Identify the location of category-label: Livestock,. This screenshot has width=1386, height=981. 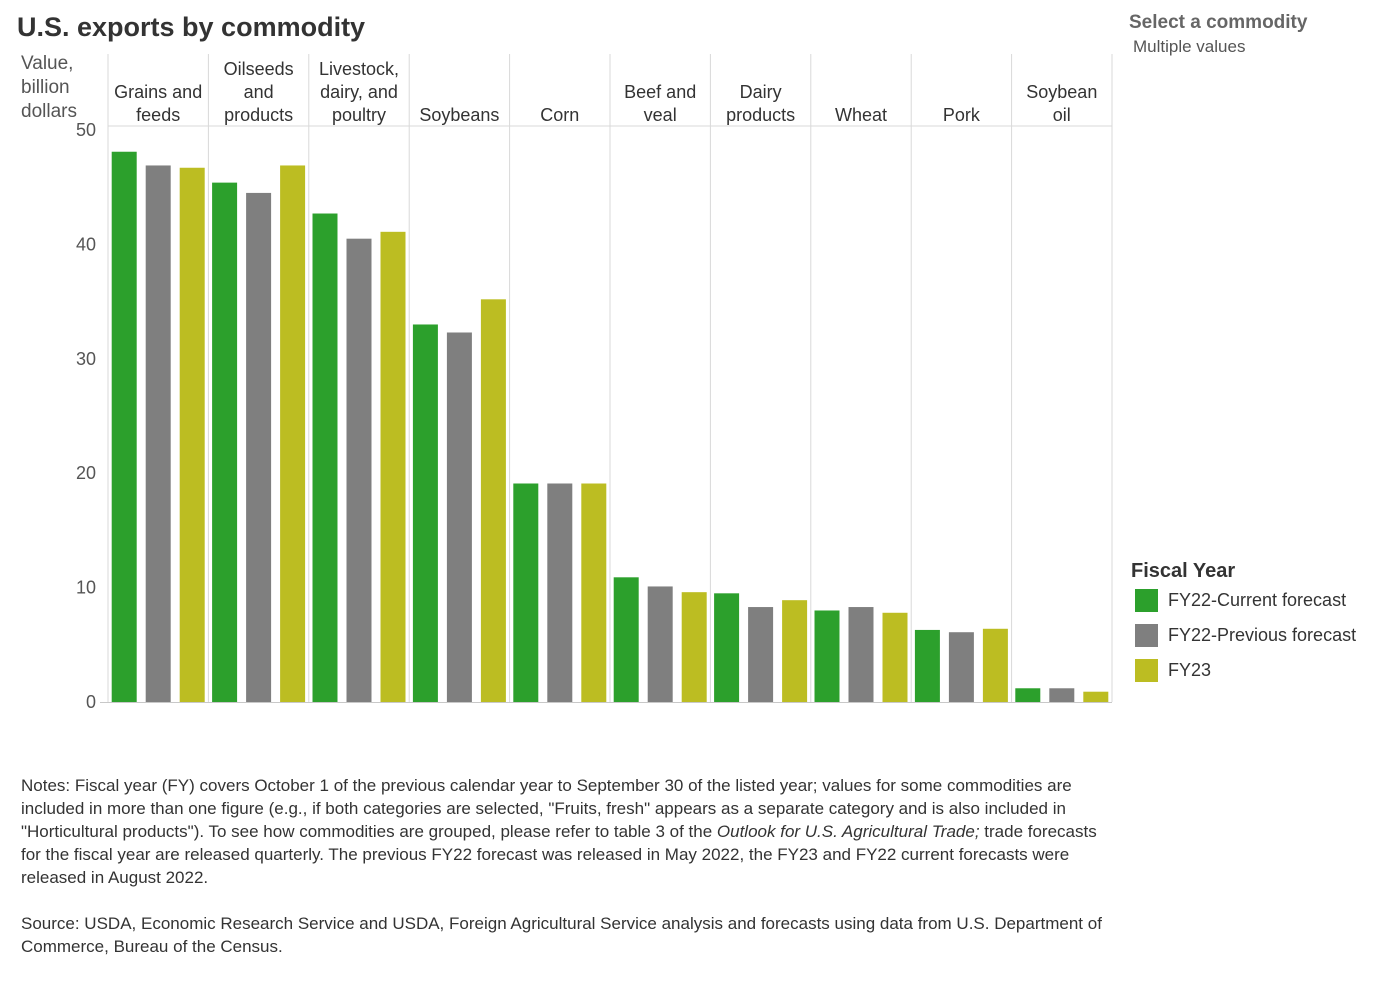
(359, 69).